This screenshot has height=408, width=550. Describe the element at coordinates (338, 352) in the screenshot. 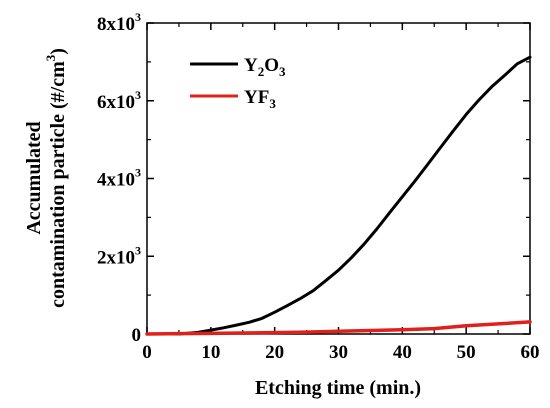

I see `x-tick-label: 30` at that location.